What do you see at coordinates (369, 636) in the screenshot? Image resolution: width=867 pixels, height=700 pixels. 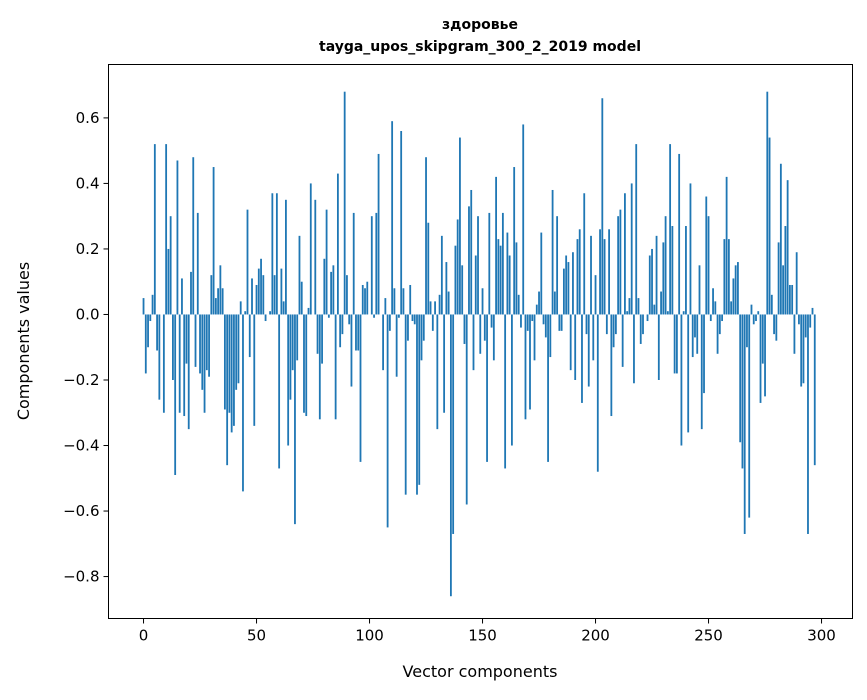 I see `x-tick-label: 100` at bounding box center [369, 636].